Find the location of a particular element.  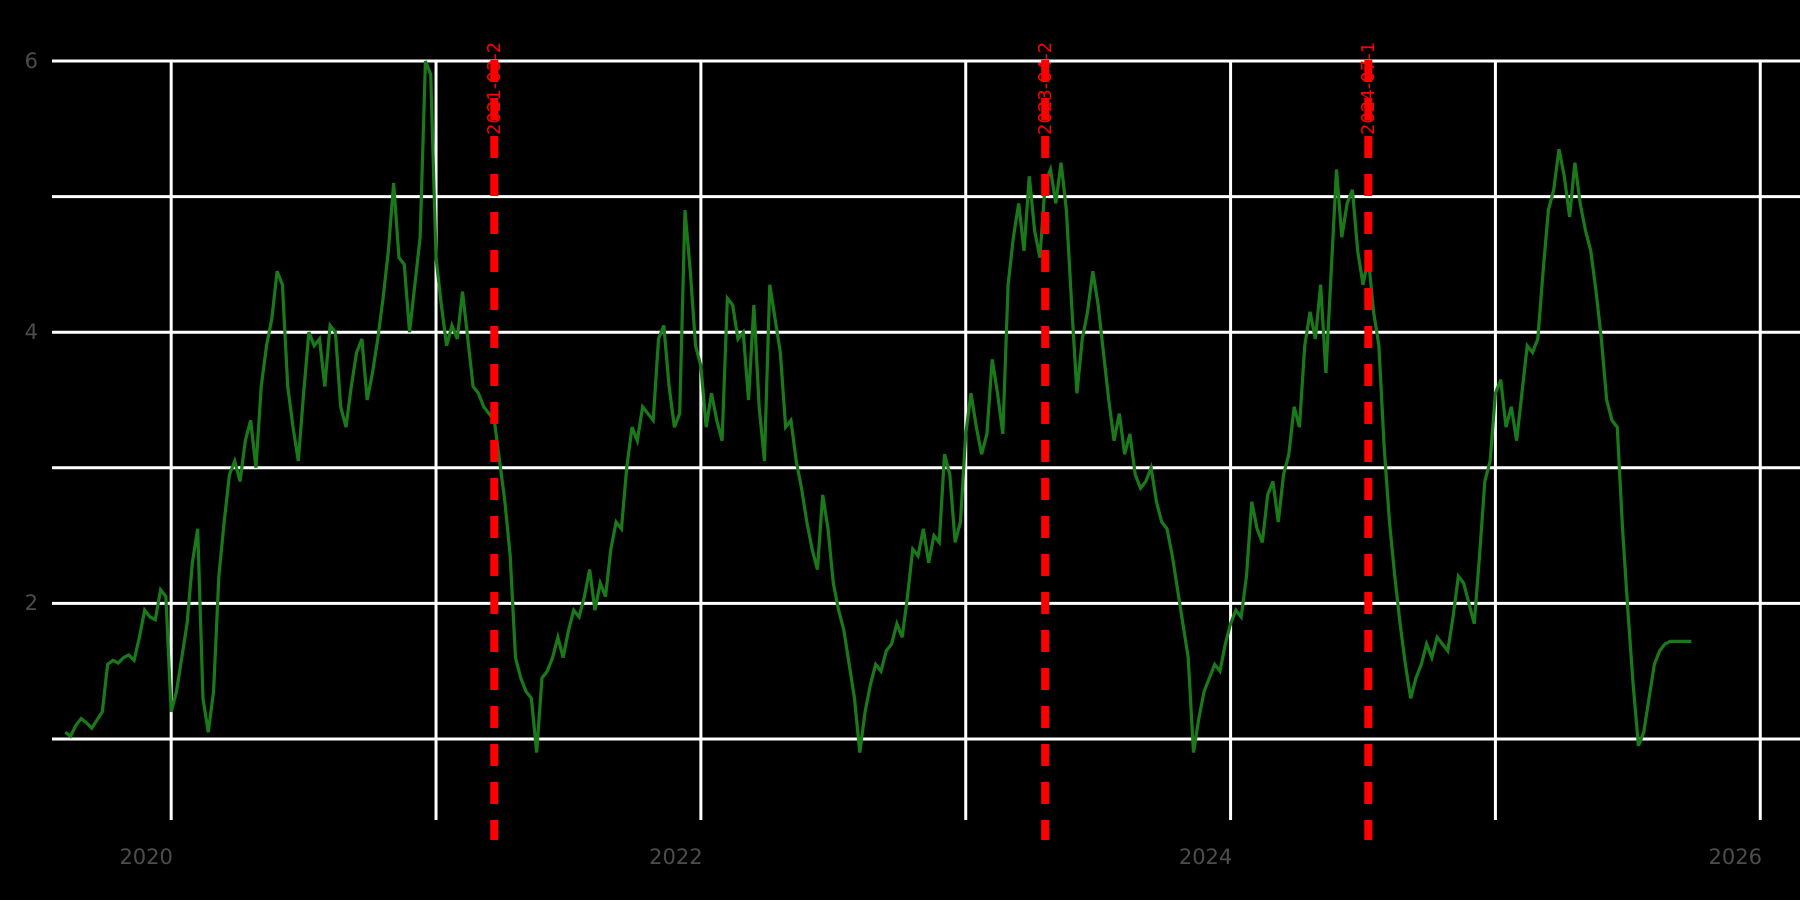

x-tick-label-2024: 2024 is located at coordinates (1205, 857).